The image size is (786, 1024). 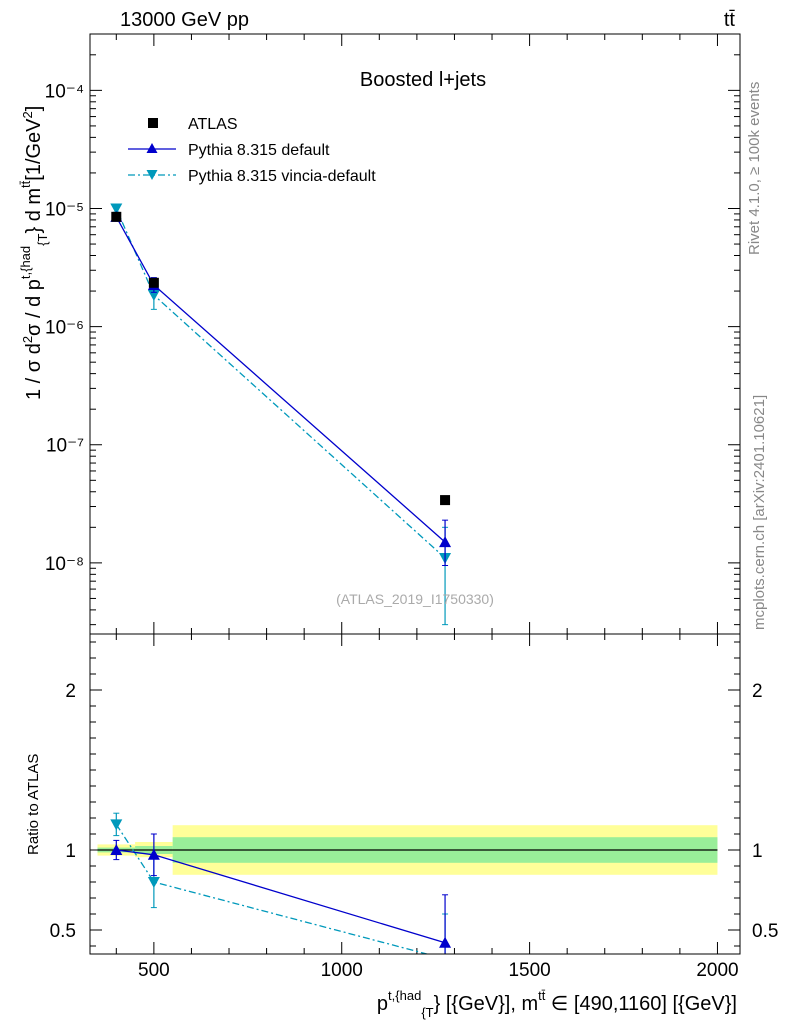 What do you see at coordinates (153, 123) in the screenshot?
I see `legend-marker-atlas` at bounding box center [153, 123].